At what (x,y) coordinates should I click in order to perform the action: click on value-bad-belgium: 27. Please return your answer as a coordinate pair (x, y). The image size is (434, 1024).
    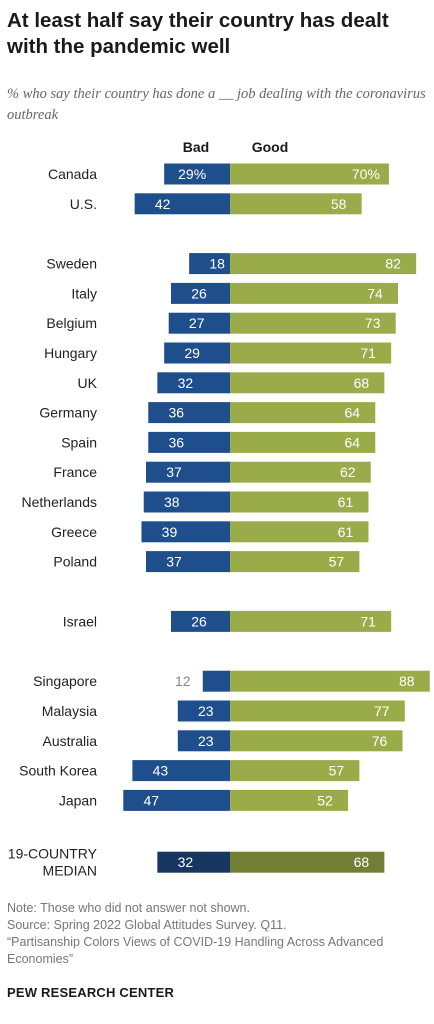
    Looking at the image, I should click on (197, 323).